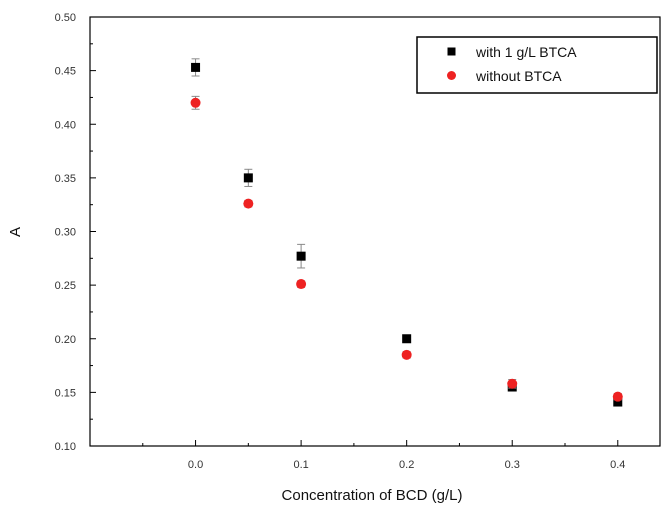 The height and width of the screenshot is (509, 662). I want to click on y-axis-title: A, so click(15, 232).